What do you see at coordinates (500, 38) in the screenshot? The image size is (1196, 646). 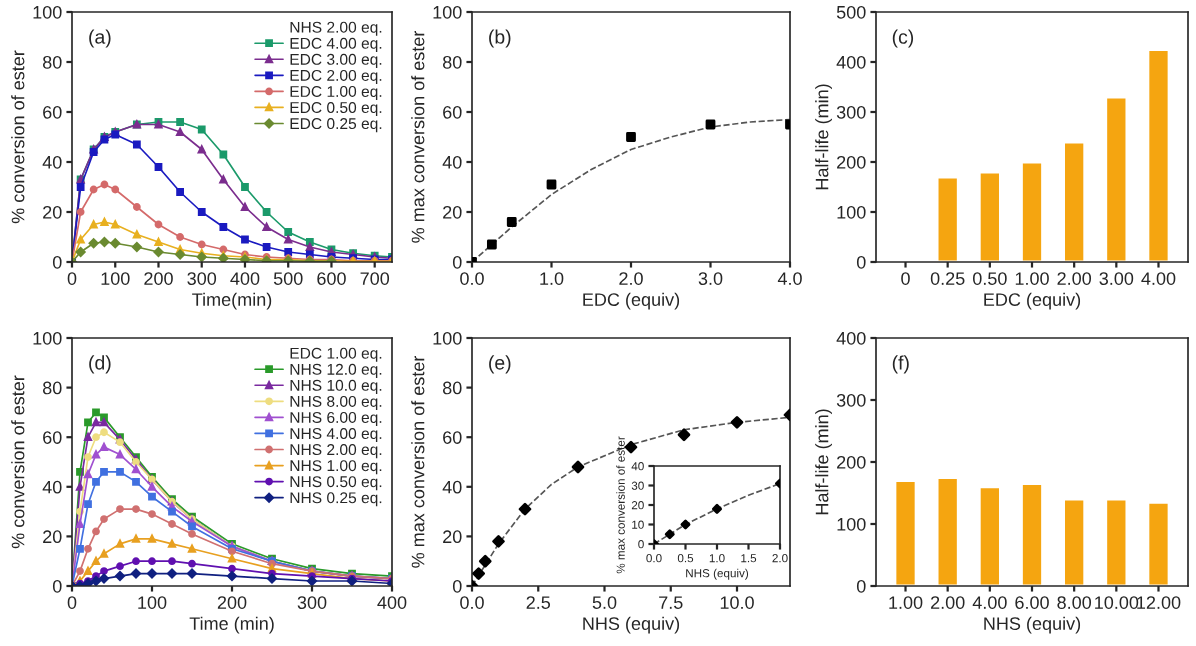 I see `annotation: (b)` at bounding box center [500, 38].